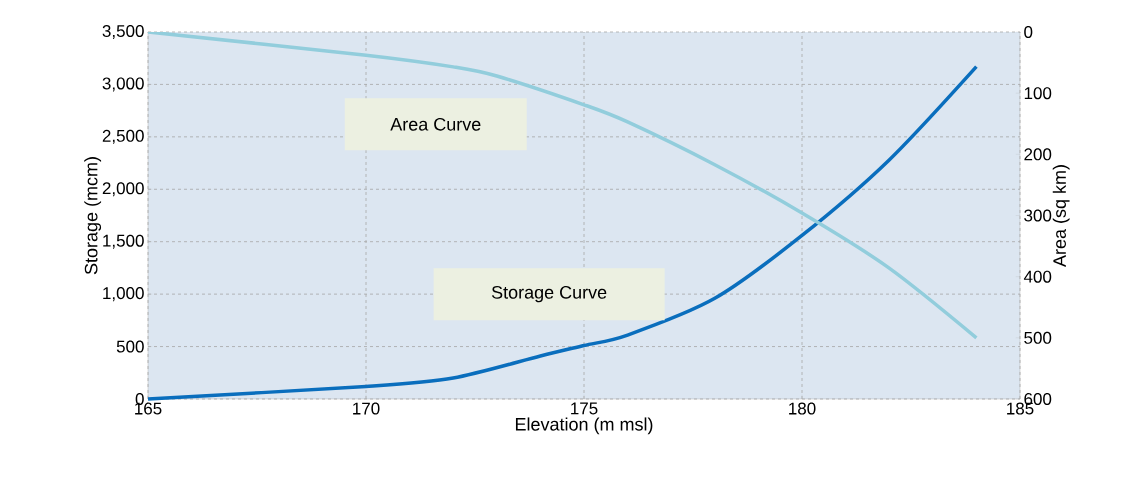  What do you see at coordinates (1038, 215) in the screenshot?
I see `y2-tick-label: 300` at bounding box center [1038, 215].